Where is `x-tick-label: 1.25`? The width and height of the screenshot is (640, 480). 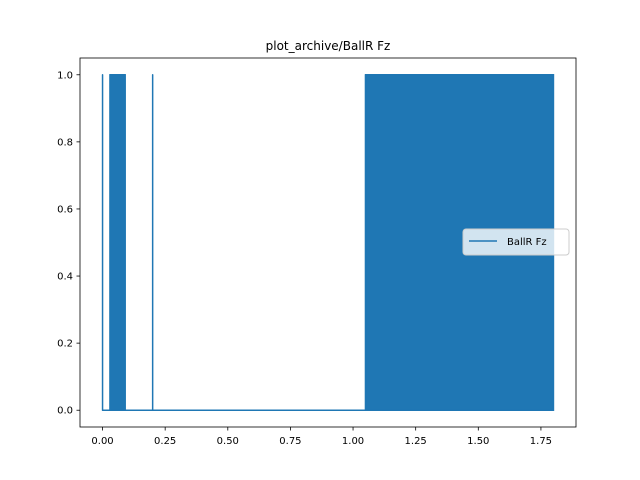 x-tick-label: 1.25 is located at coordinates (416, 441).